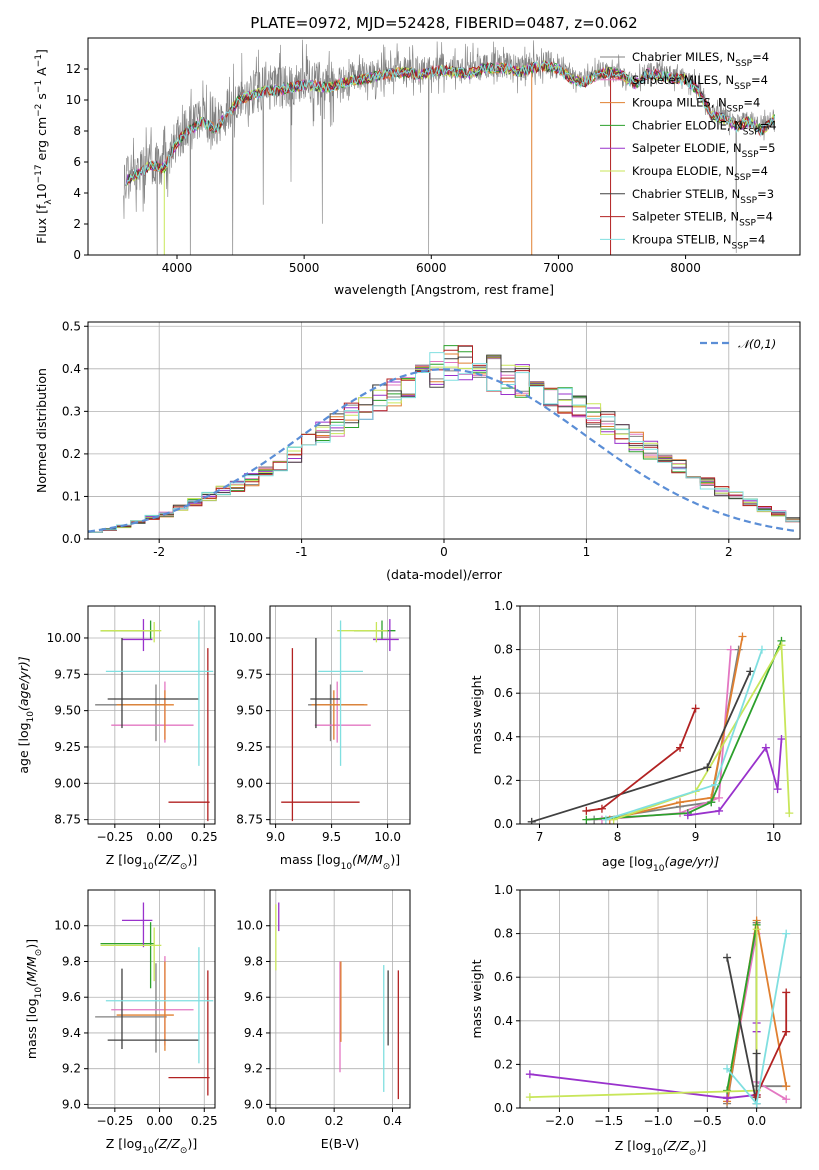  Describe the element at coordinates (696, 105) in the screenshot. I see `legend-entry: Kroupa MILES, NSSP=4` at that location.